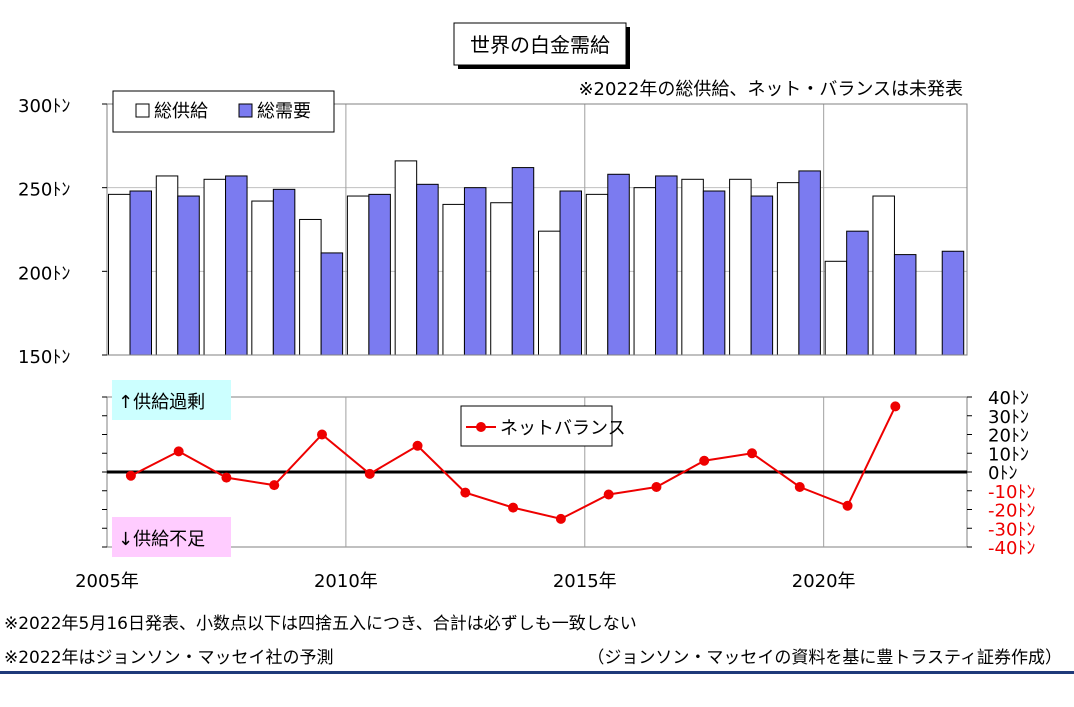  Describe the element at coordinates (1008, 398) in the screenshot. I see `line-y-tick-label: 40ﾄﾝ` at that location.